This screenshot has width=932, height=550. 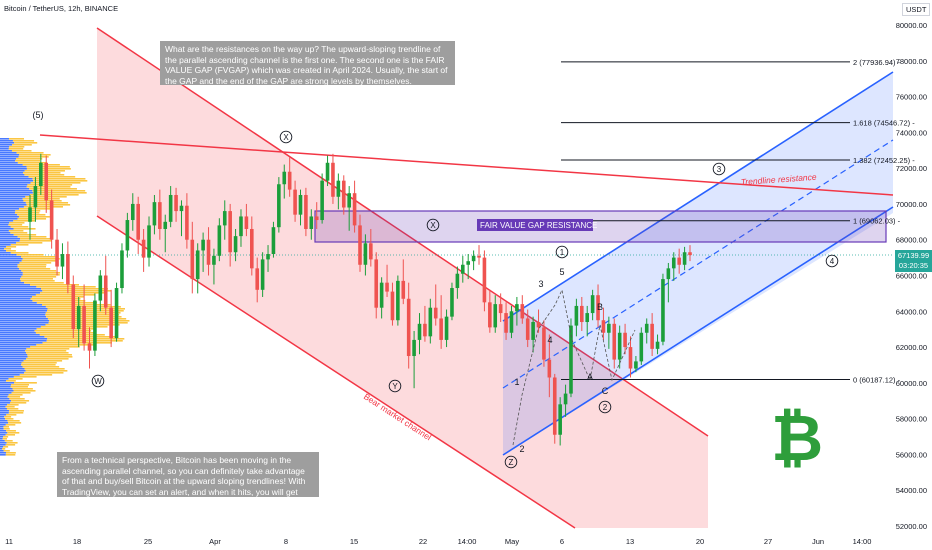 I want to click on x-axis-tick-label: Apr, so click(x=215, y=541).